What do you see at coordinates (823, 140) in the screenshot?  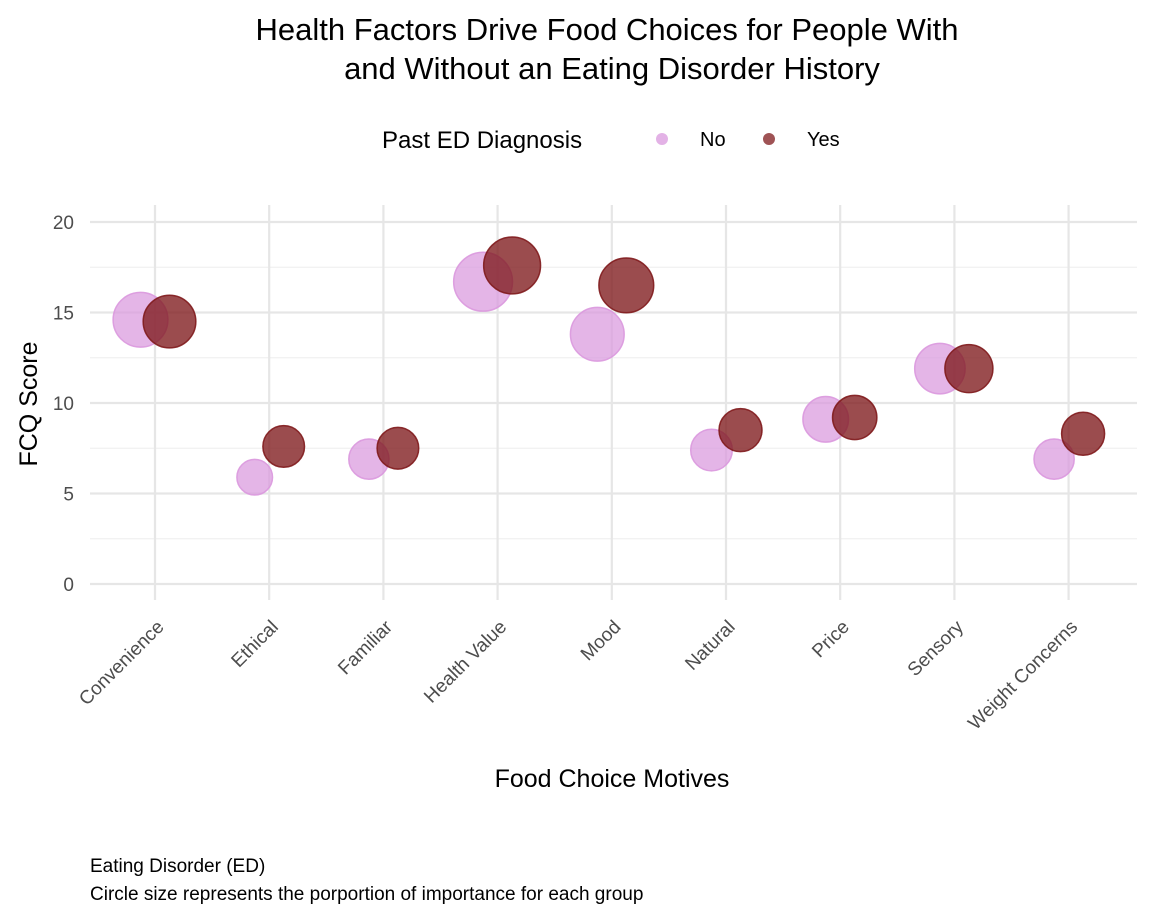 I see `legend-label-yes: Yes` at bounding box center [823, 140].